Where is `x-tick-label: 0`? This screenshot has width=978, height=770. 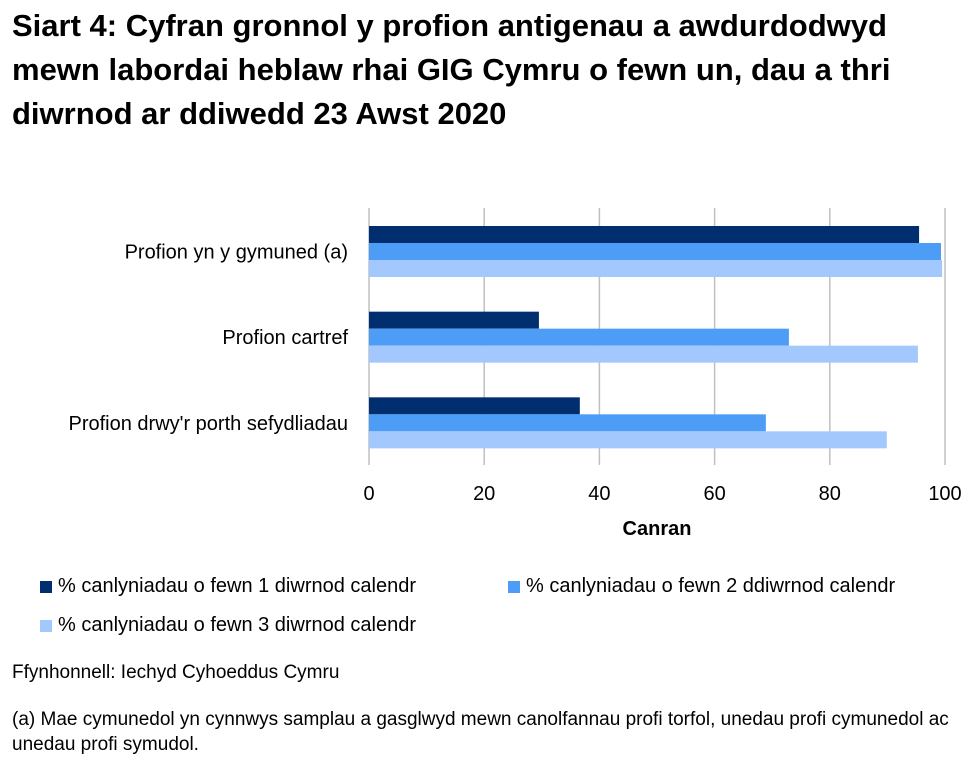
x-tick-label: 0 is located at coordinates (368, 494).